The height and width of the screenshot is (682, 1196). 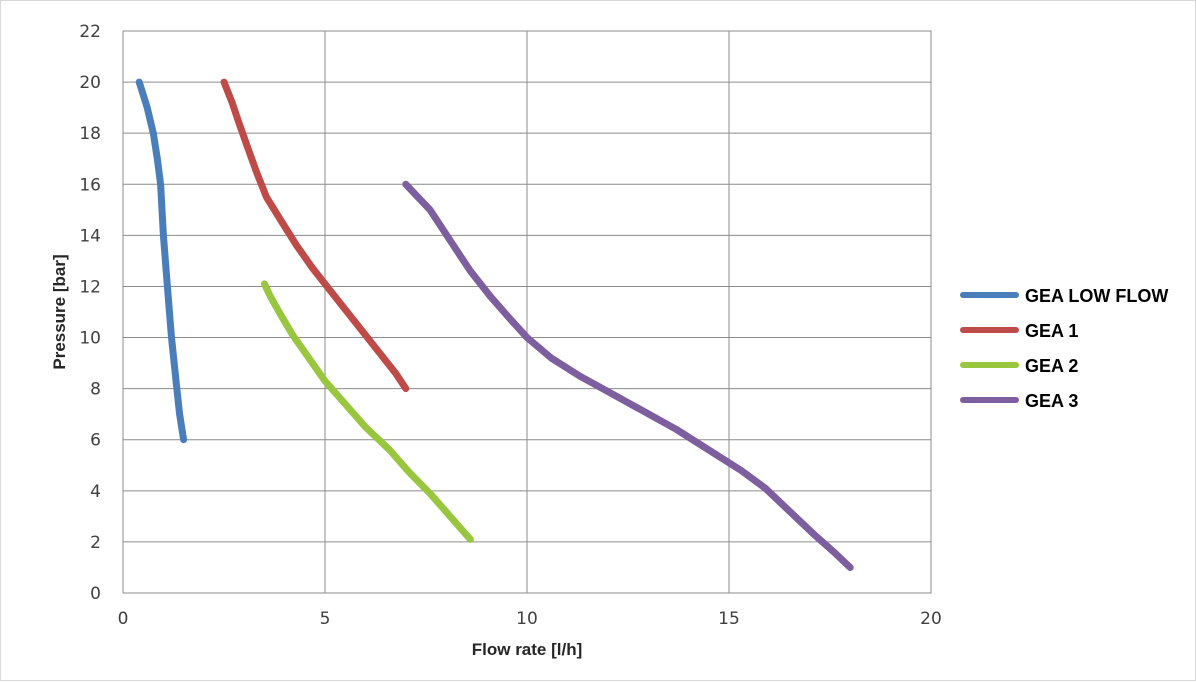 I want to click on y-tick-label: 10, so click(x=90, y=339).